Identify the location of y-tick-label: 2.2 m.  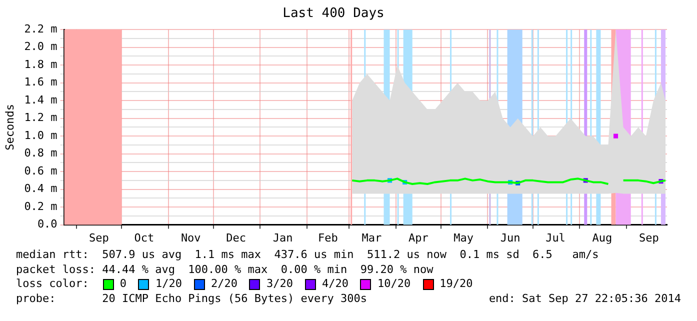
(41, 29).